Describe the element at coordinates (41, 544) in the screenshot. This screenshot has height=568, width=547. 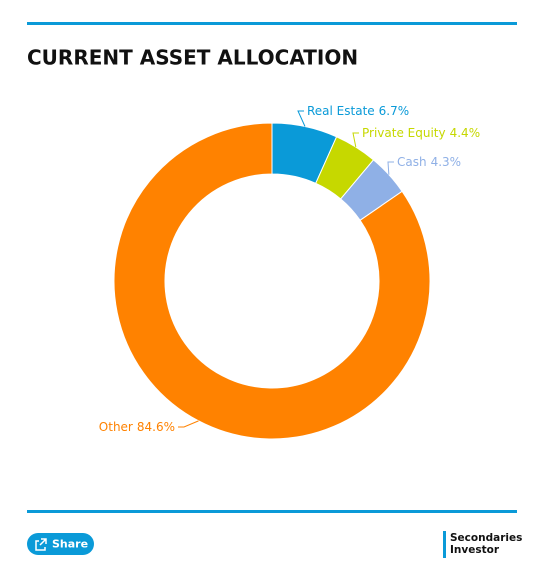
I see `share-icon` at that location.